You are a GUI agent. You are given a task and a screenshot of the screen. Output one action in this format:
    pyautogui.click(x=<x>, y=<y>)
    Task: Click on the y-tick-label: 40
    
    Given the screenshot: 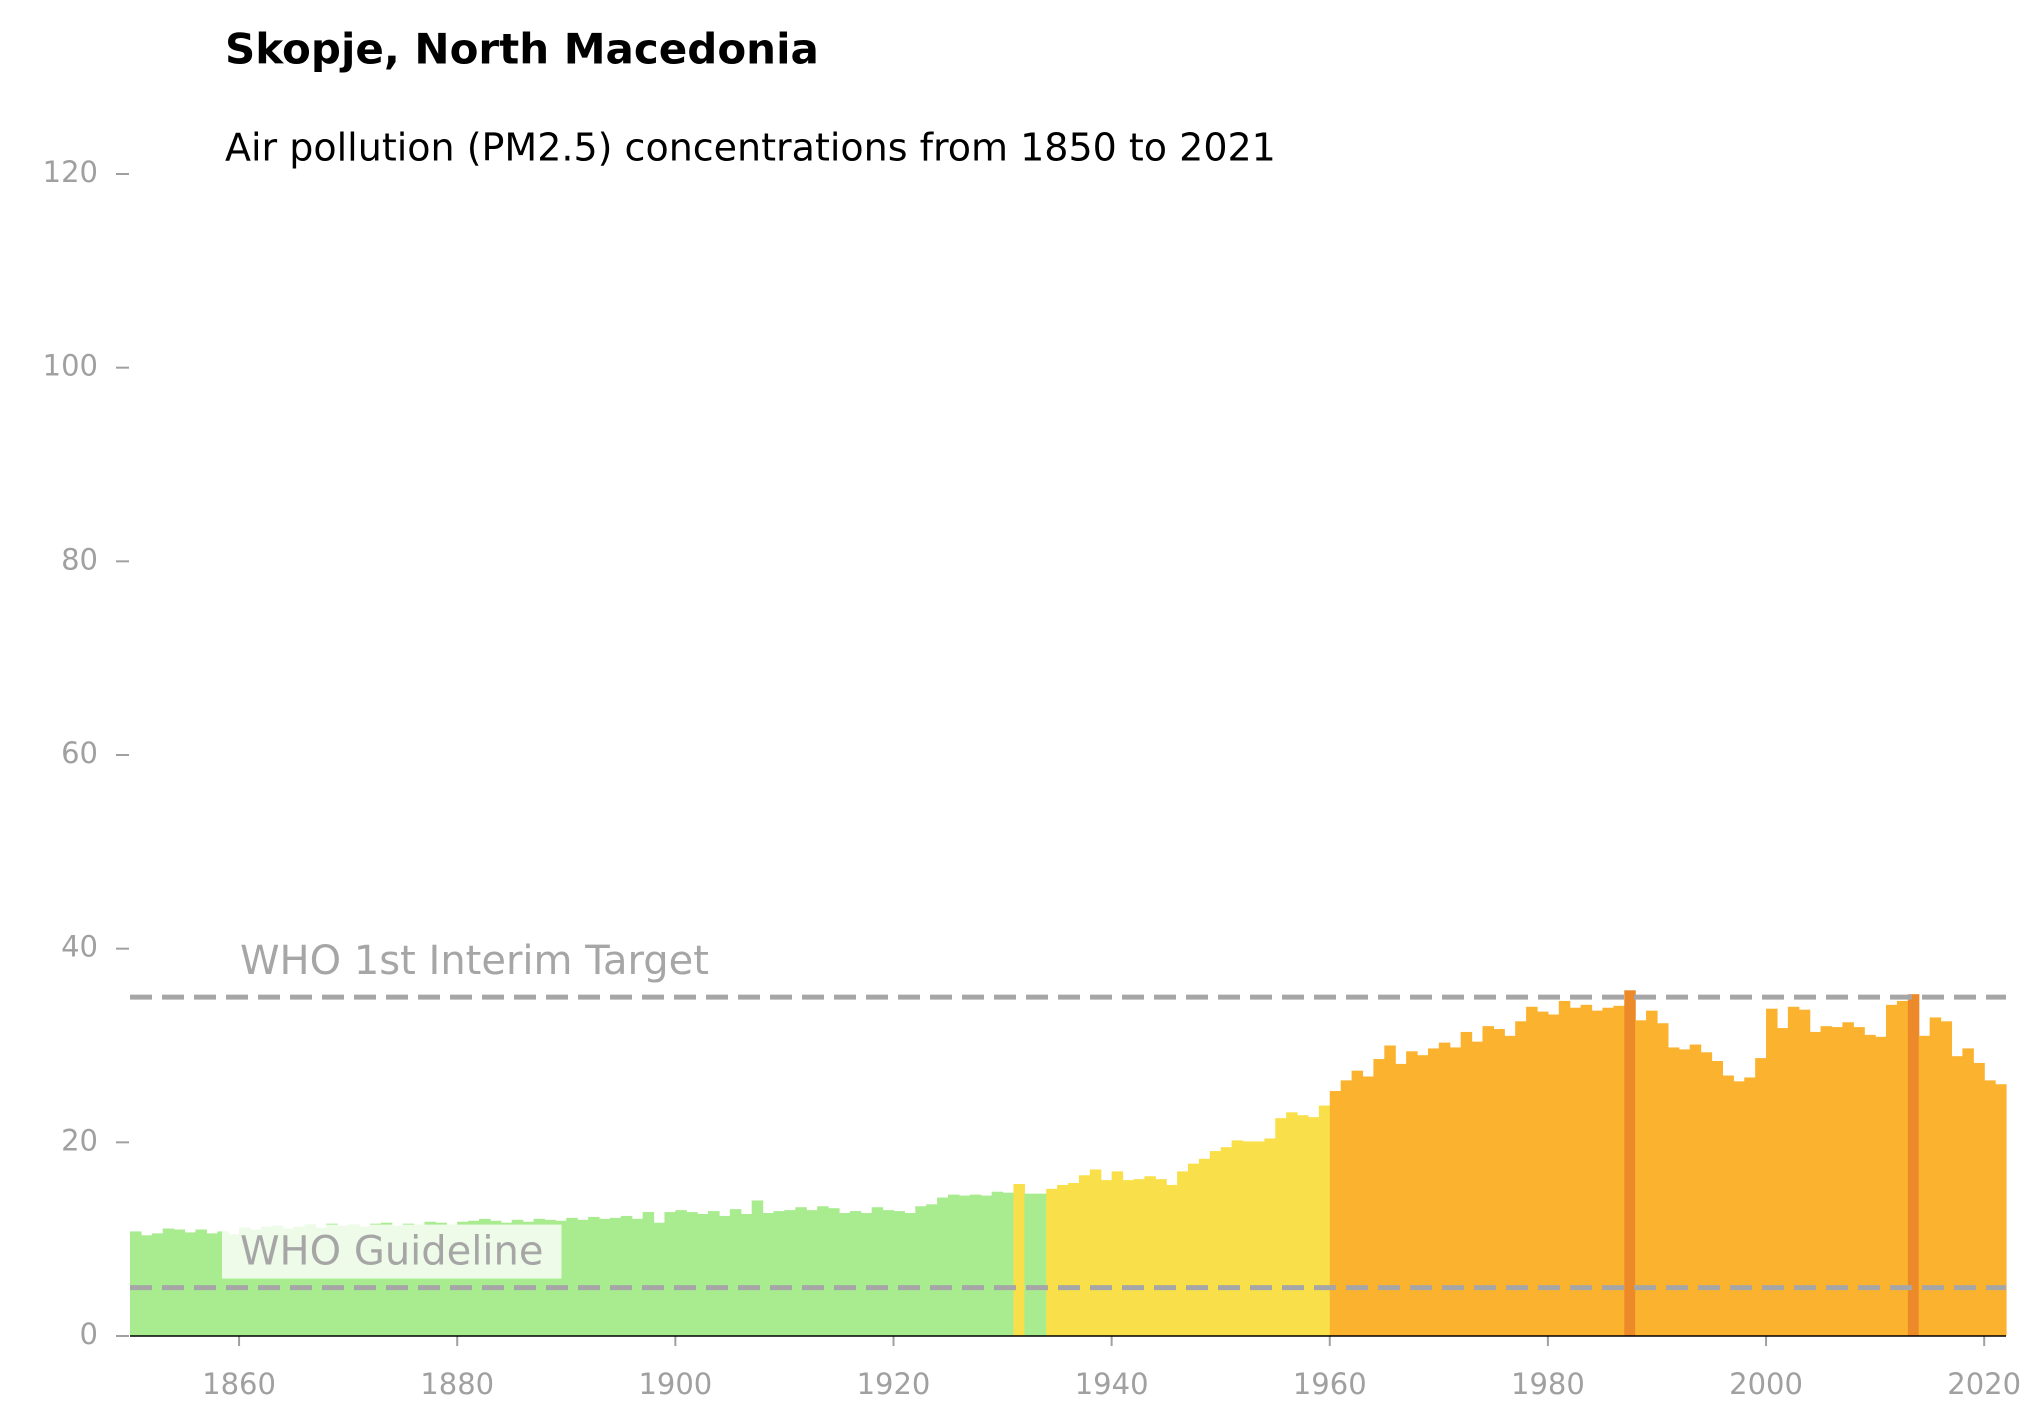 What is the action you would take?
    pyautogui.click(x=79, y=947)
    